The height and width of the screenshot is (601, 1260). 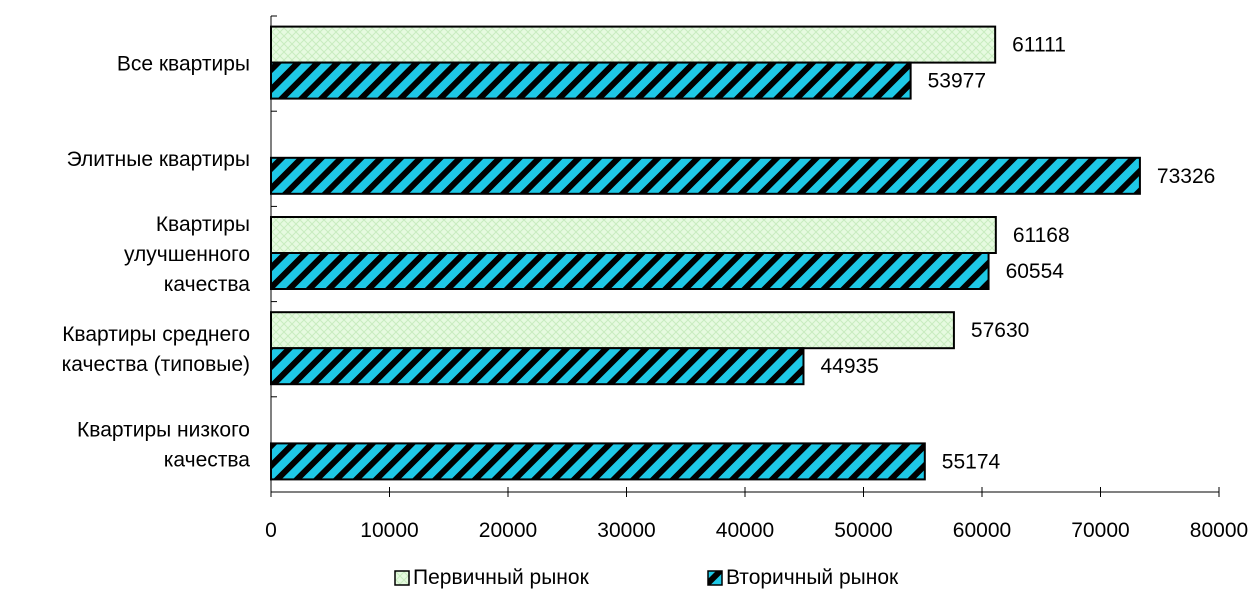 What do you see at coordinates (1035, 271) in the screenshot?
I see `value-label: 60554` at bounding box center [1035, 271].